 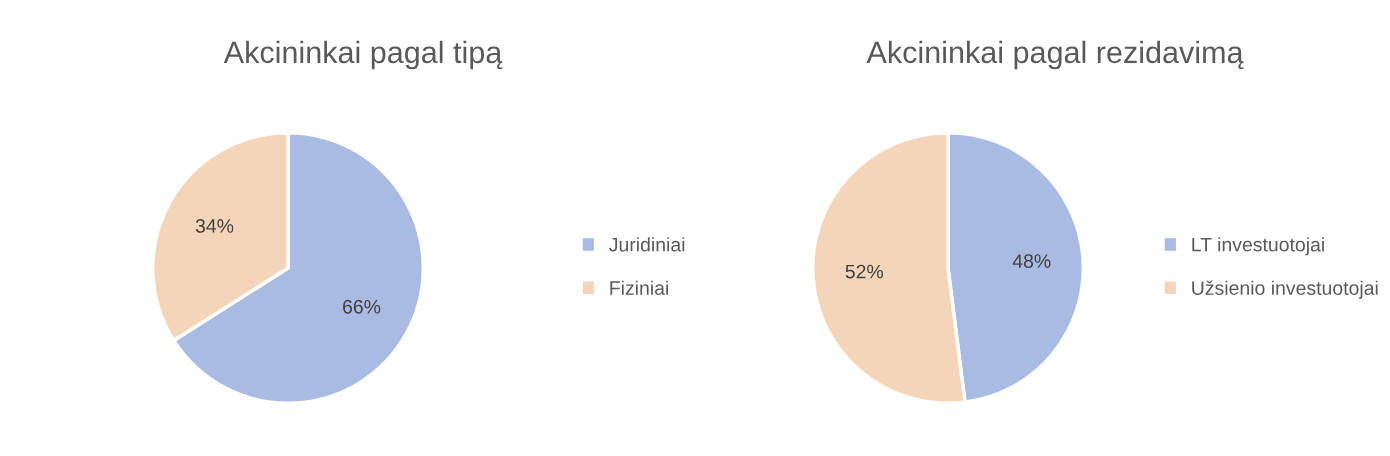 I want to click on legend-label: LT investuotojai, so click(x=1258, y=246).